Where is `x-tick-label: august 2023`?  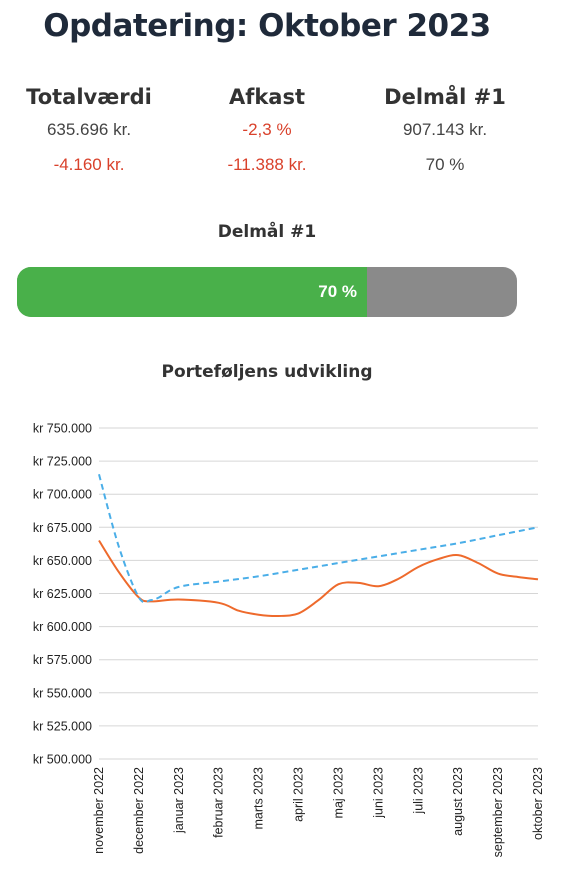 x-tick-label: august 2023 is located at coordinates (458, 801).